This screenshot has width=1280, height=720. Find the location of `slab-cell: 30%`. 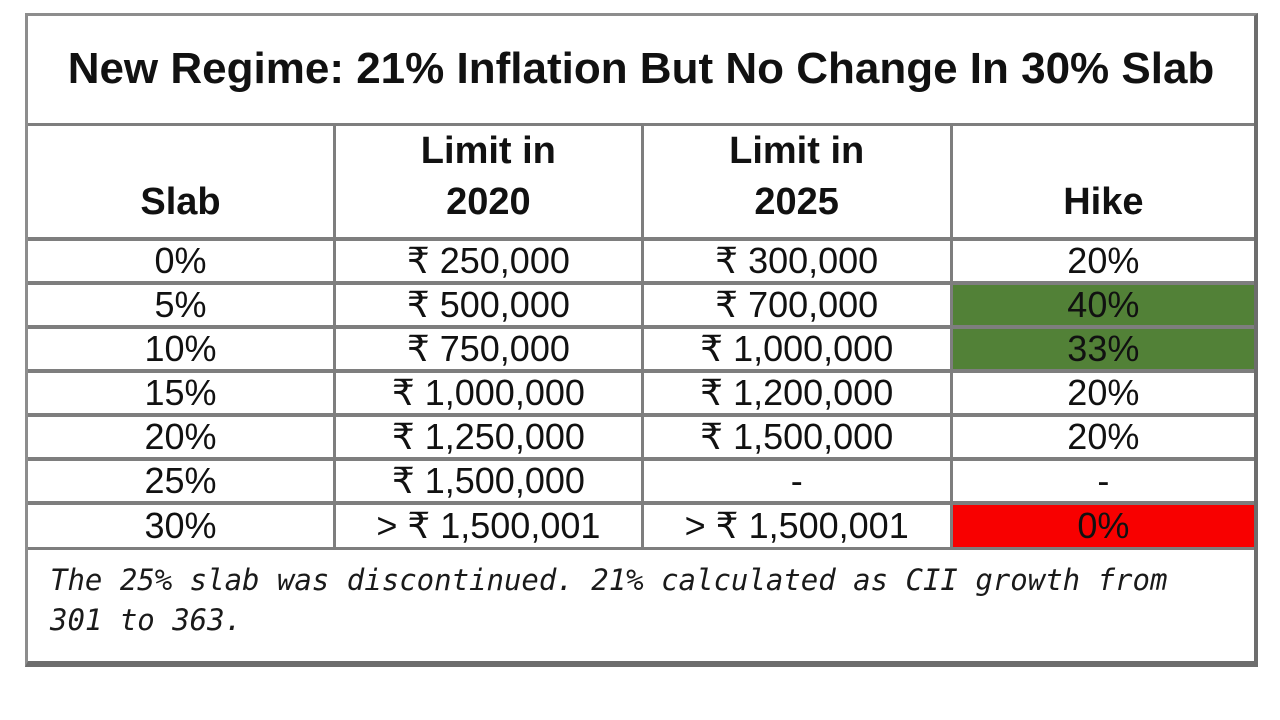

slab-cell: 30% is located at coordinates (181, 524).